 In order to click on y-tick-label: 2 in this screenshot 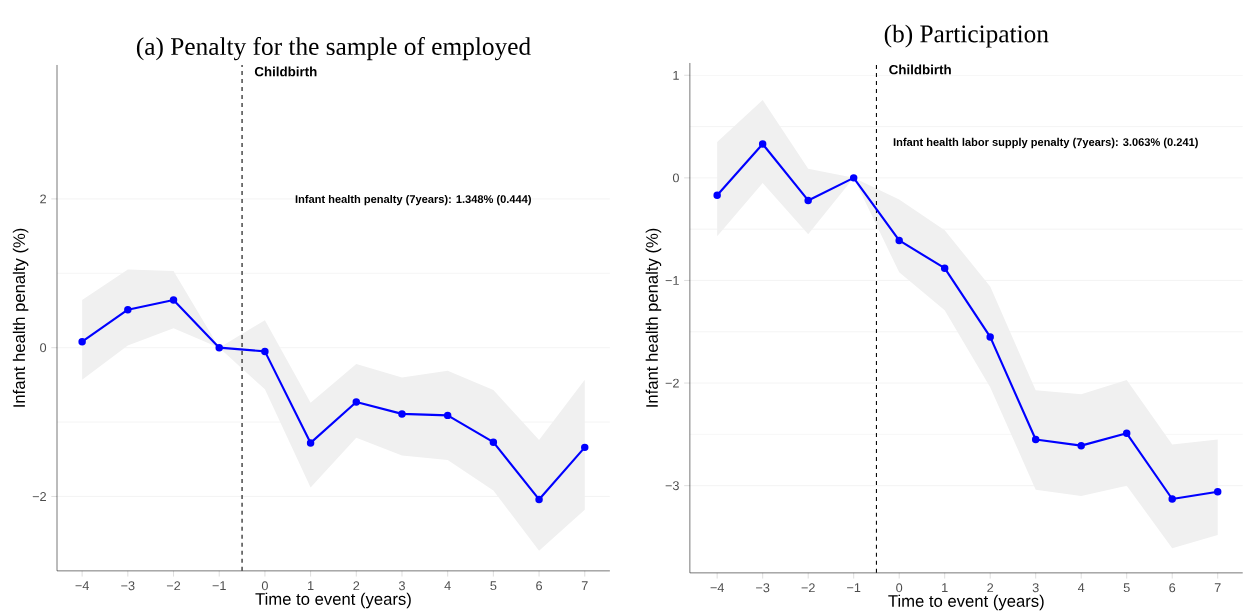, I will do `click(43, 199)`.